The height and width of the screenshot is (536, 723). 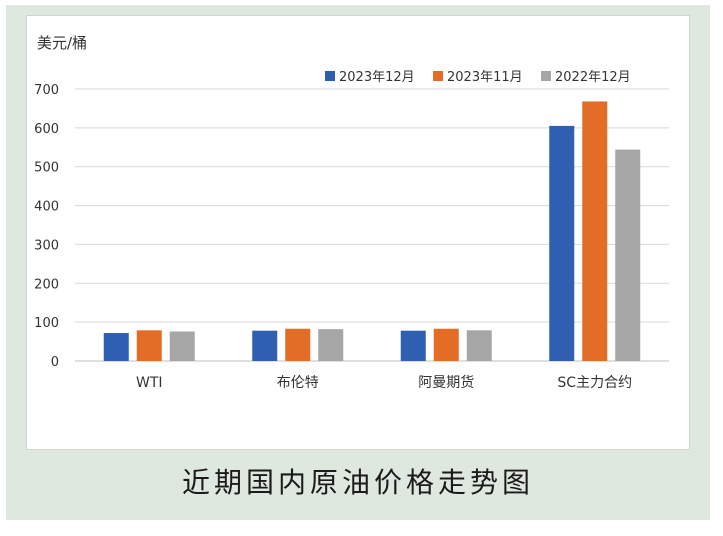 What do you see at coordinates (46, 90) in the screenshot?
I see `y-tick-label: 700` at bounding box center [46, 90].